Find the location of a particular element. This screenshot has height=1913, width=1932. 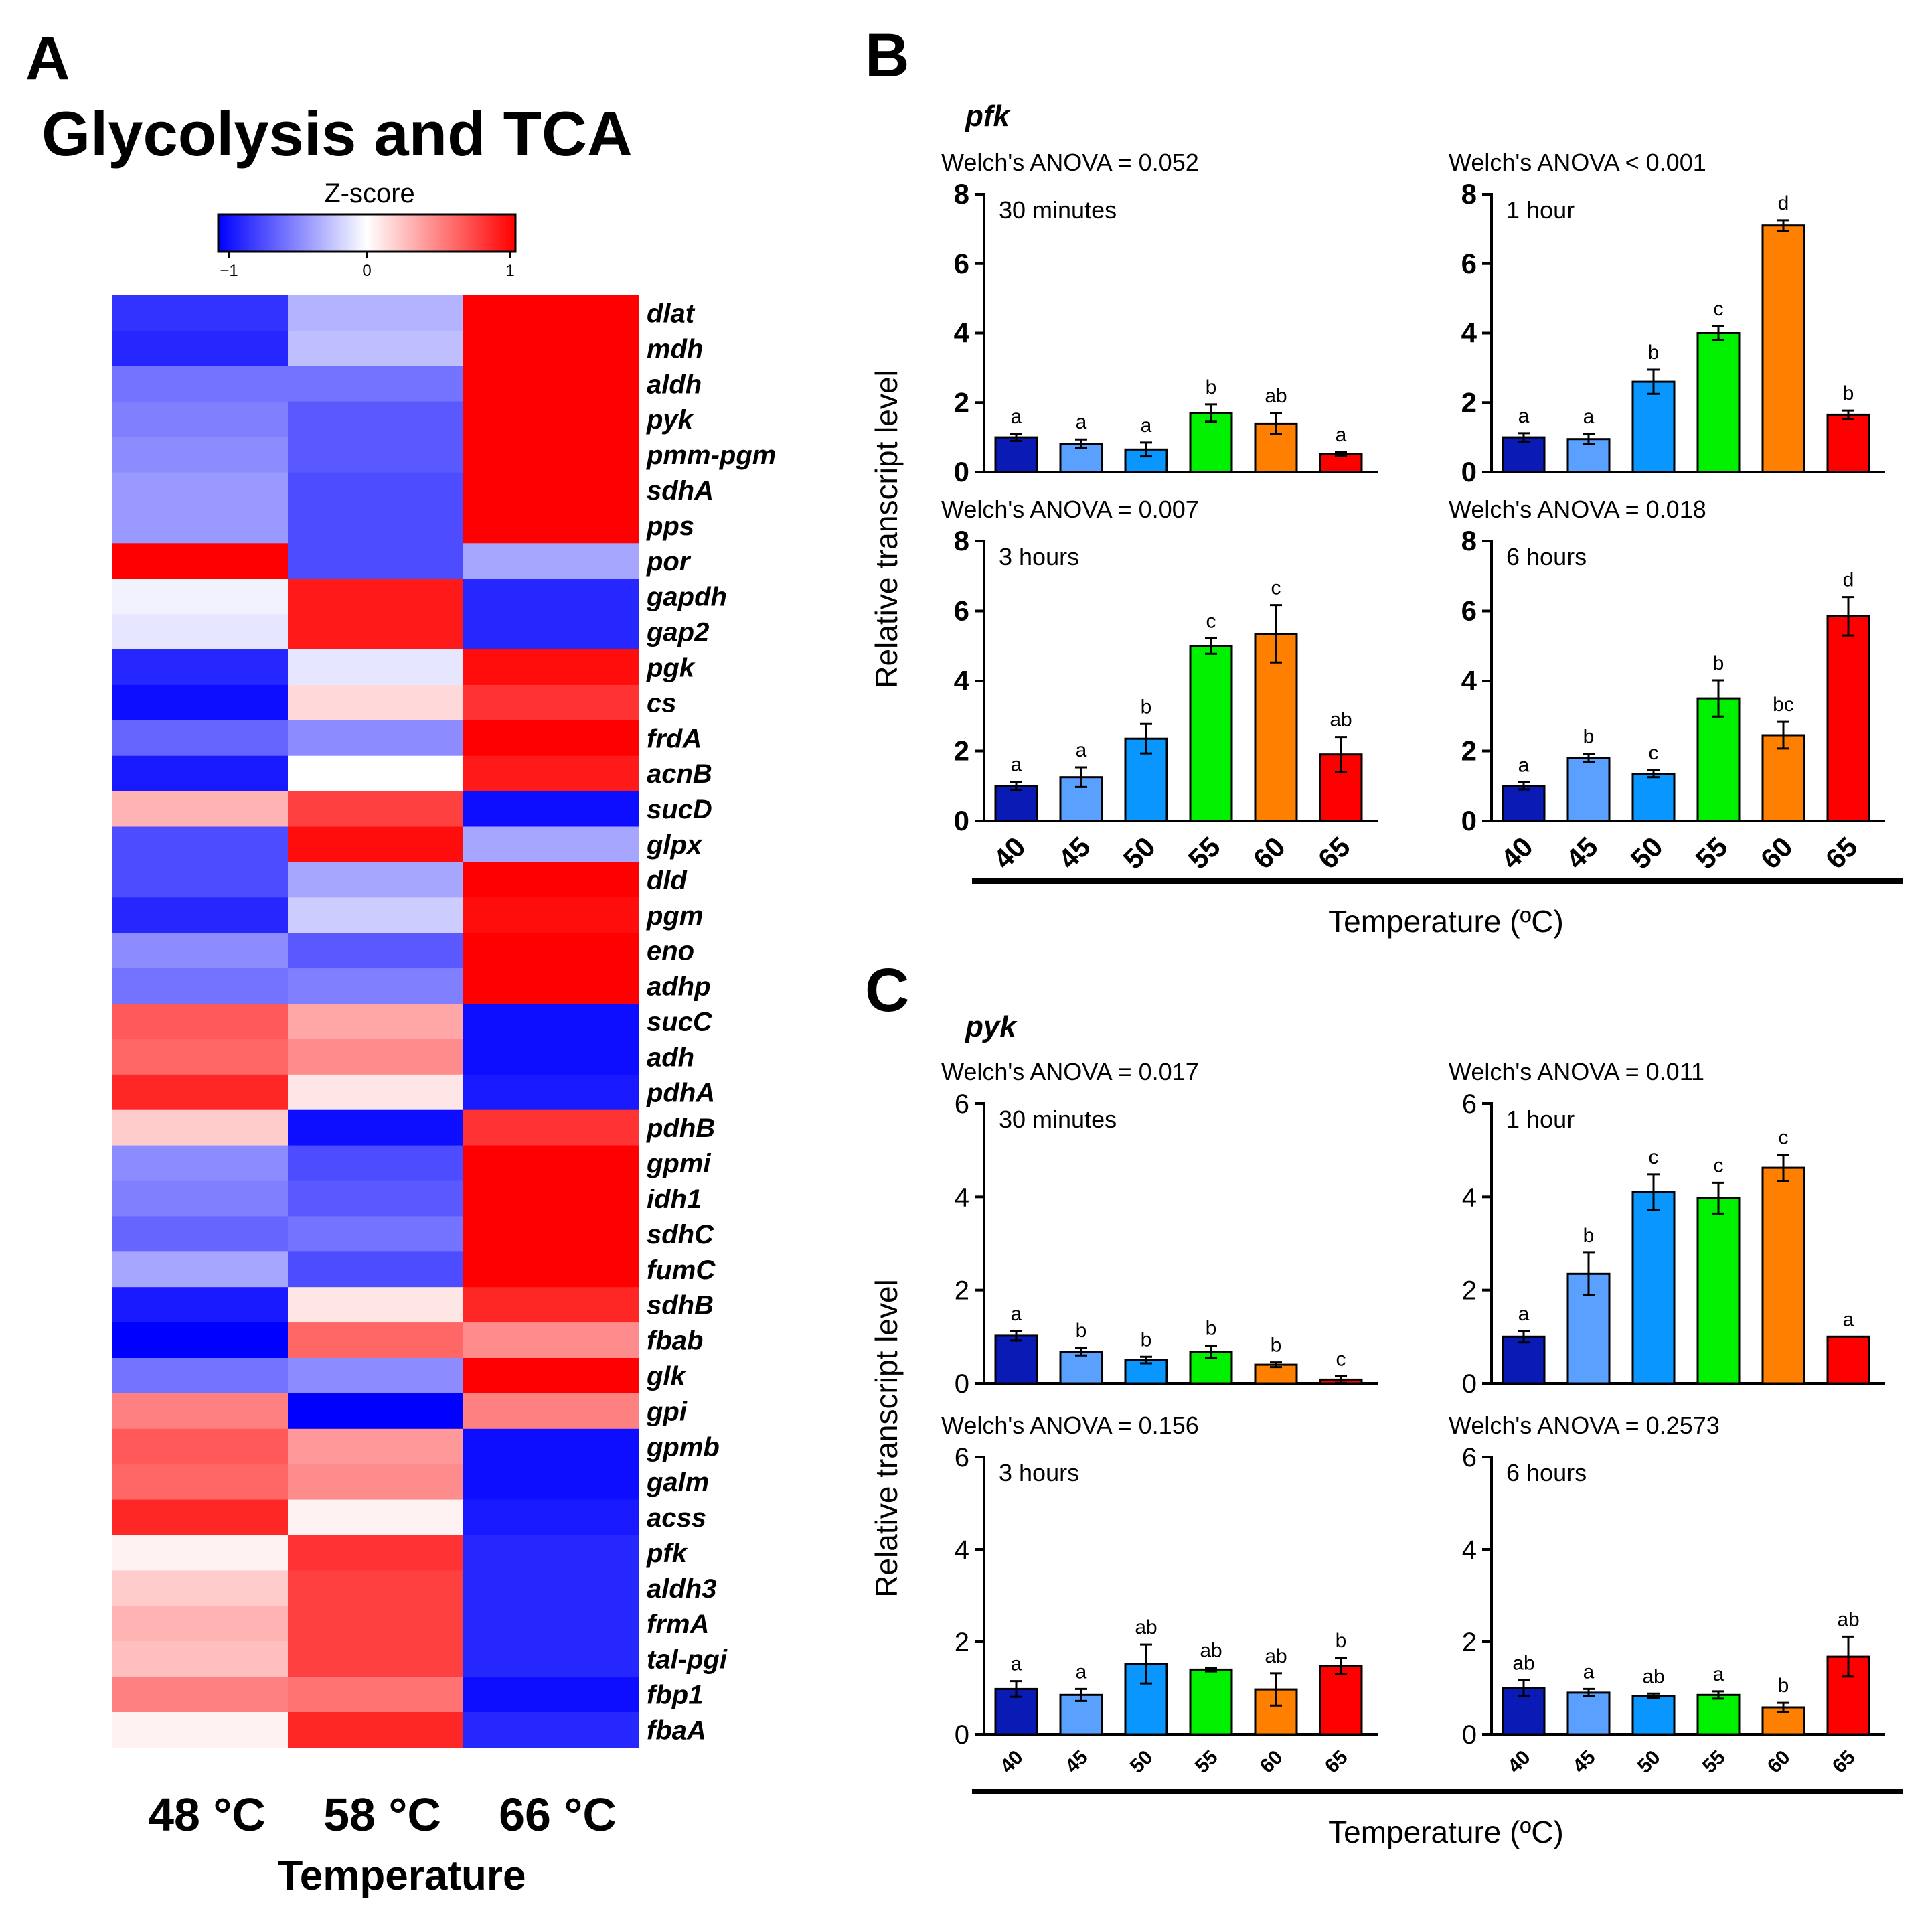

x-tick-label: 45 is located at coordinates (1582, 853).